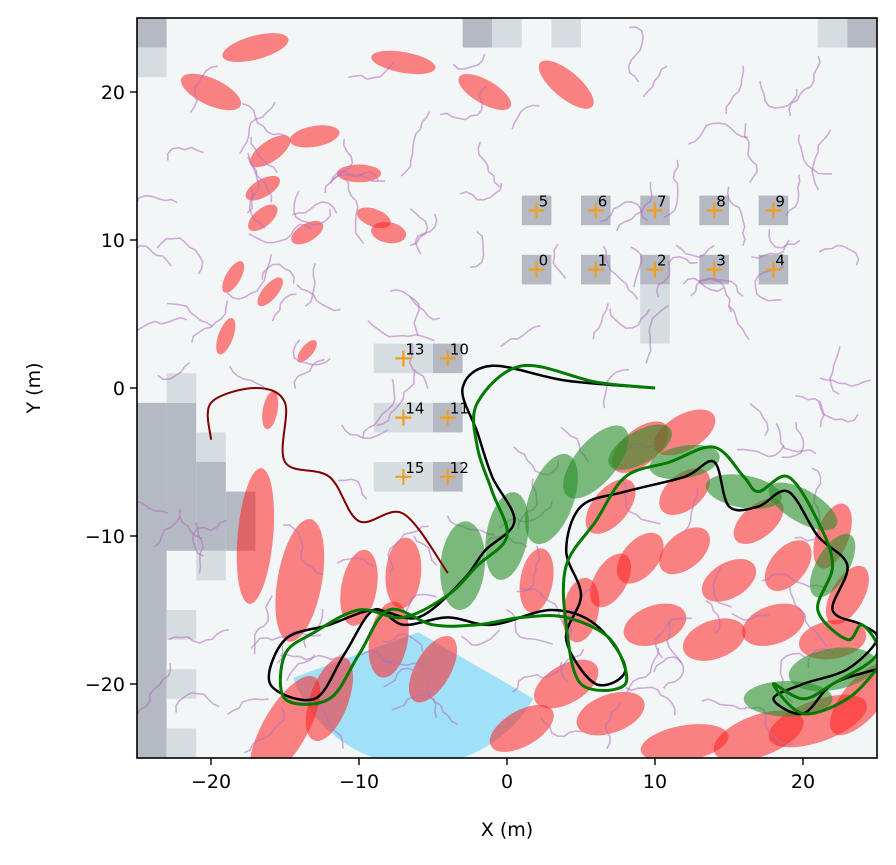  Describe the element at coordinates (507, 782) in the screenshot. I see `x-tick-label: 0` at that location.